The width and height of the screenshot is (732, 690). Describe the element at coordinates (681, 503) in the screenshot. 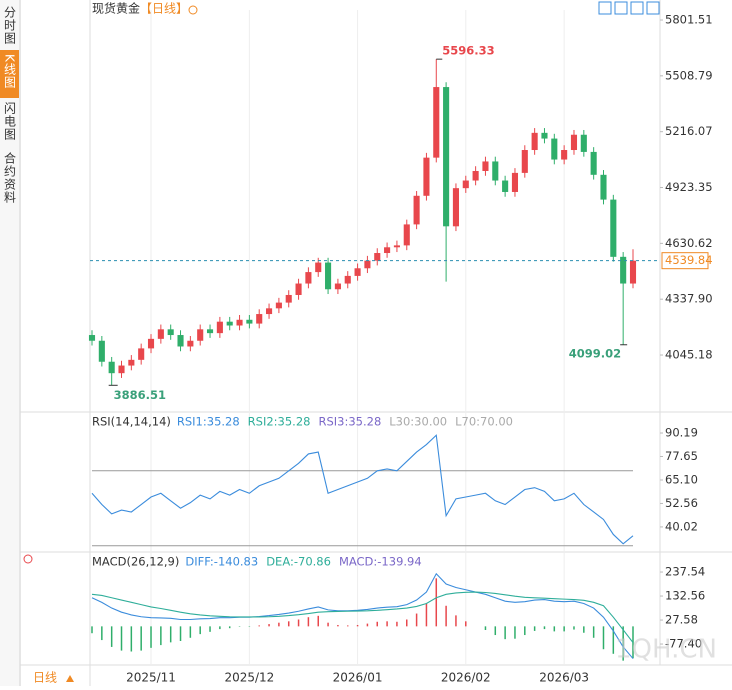

I see `y-tick-label: 52.56` at that location.